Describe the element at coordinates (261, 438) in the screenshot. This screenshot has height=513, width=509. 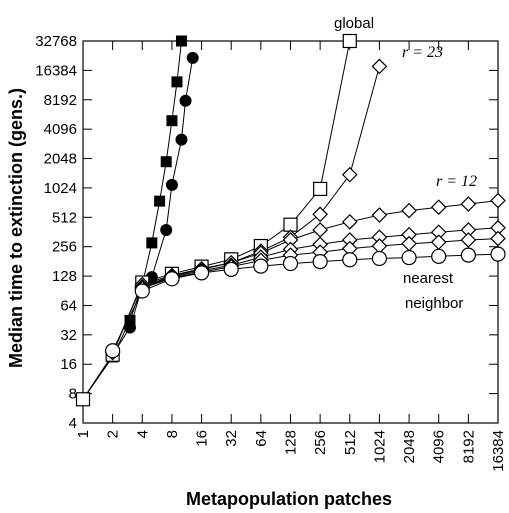
I see `x-tick-label: 64` at that location.